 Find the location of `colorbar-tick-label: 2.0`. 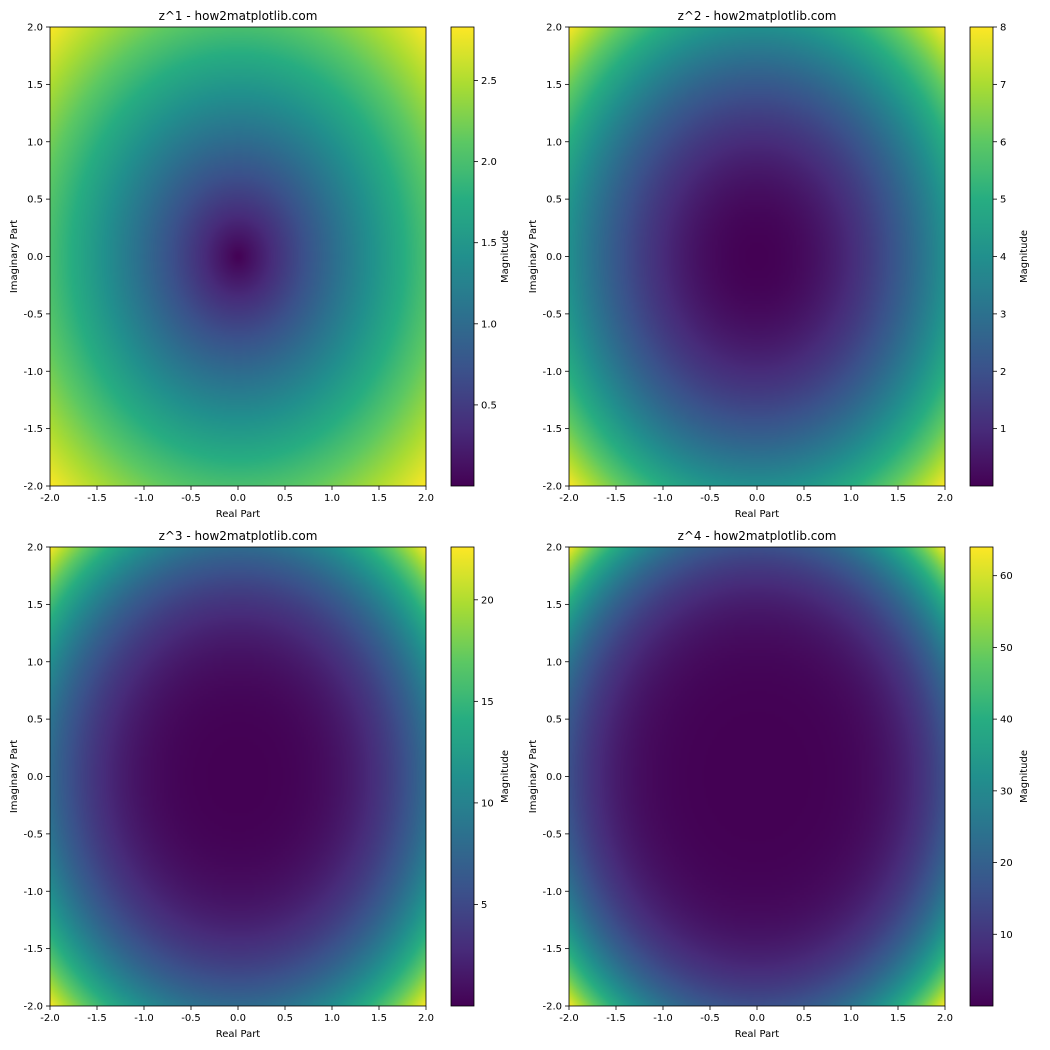

colorbar-tick-label: 2.0 is located at coordinates (489, 162).